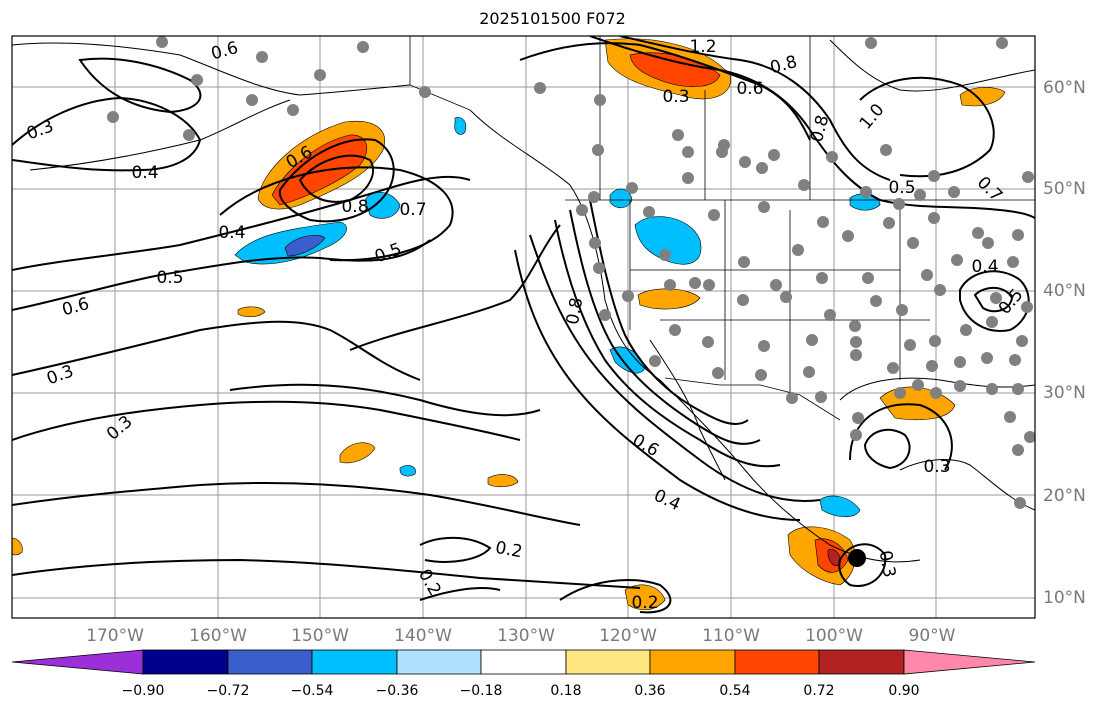  Describe the element at coordinates (650, 691) in the screenshot. I see `colorbar-tick: 0.36` at that location.